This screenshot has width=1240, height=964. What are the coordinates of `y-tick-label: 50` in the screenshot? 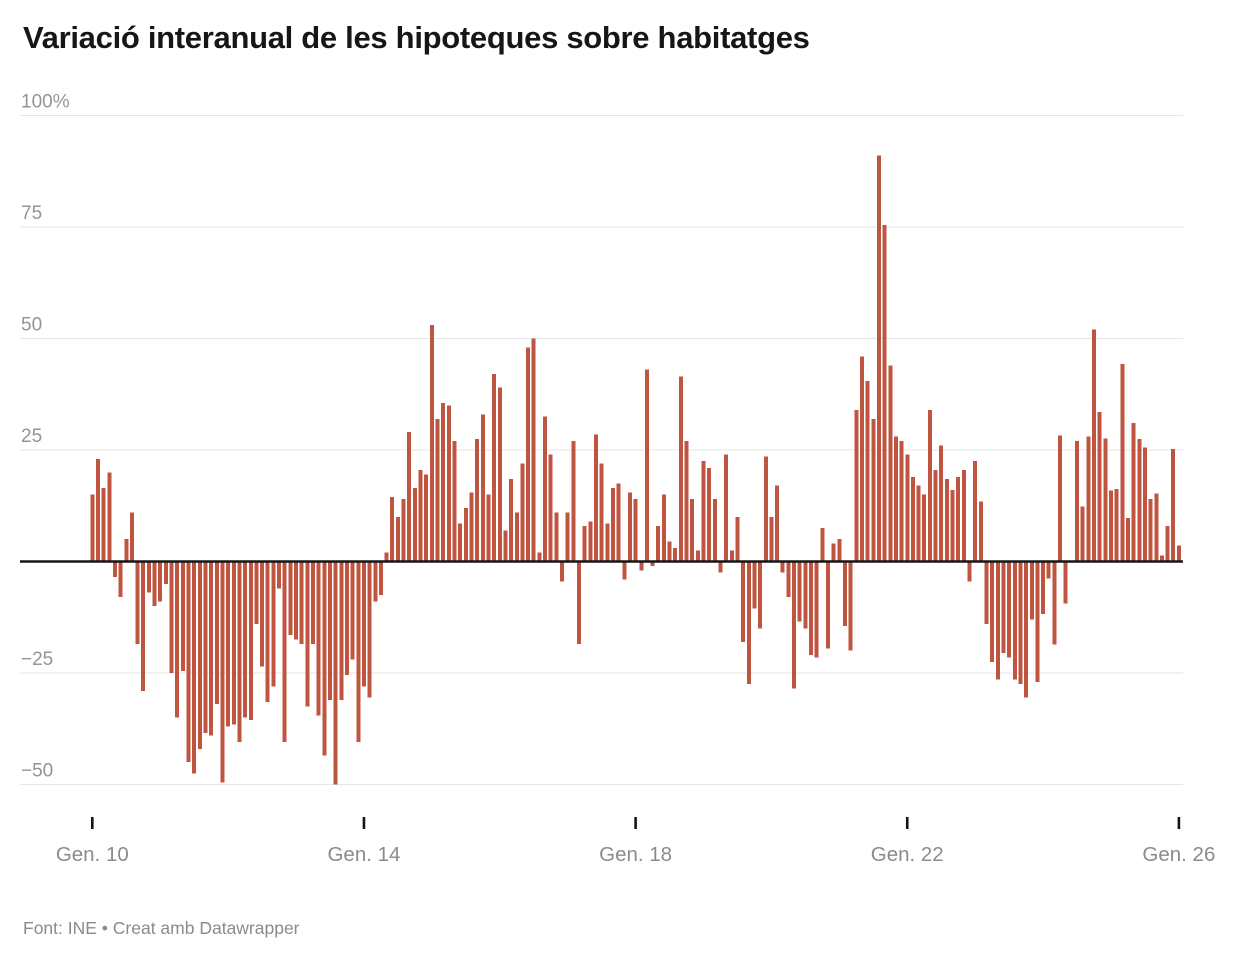 It's located at (31, 325).